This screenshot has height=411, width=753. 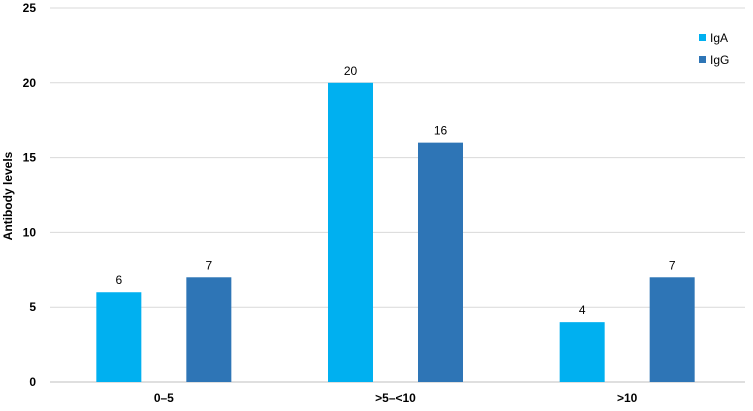 I want to click on y-tick-label: 20, so click(x=30, y=83).